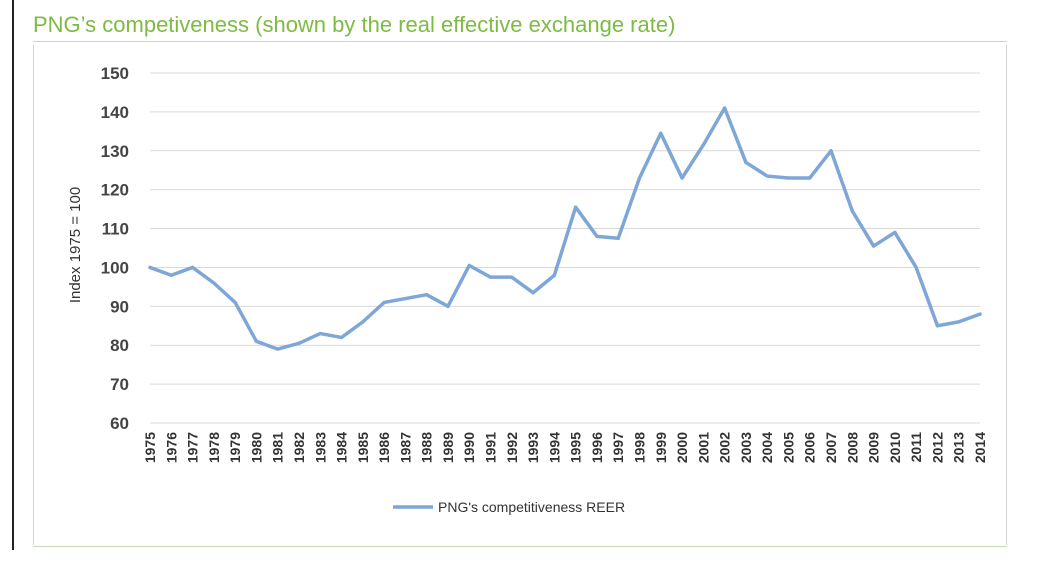 This screenshot has width=1050, height=566. What do you see at coordinates (767, 176) in the screenshot?
I see `data-point-2004` at bounding box center [767, 176].